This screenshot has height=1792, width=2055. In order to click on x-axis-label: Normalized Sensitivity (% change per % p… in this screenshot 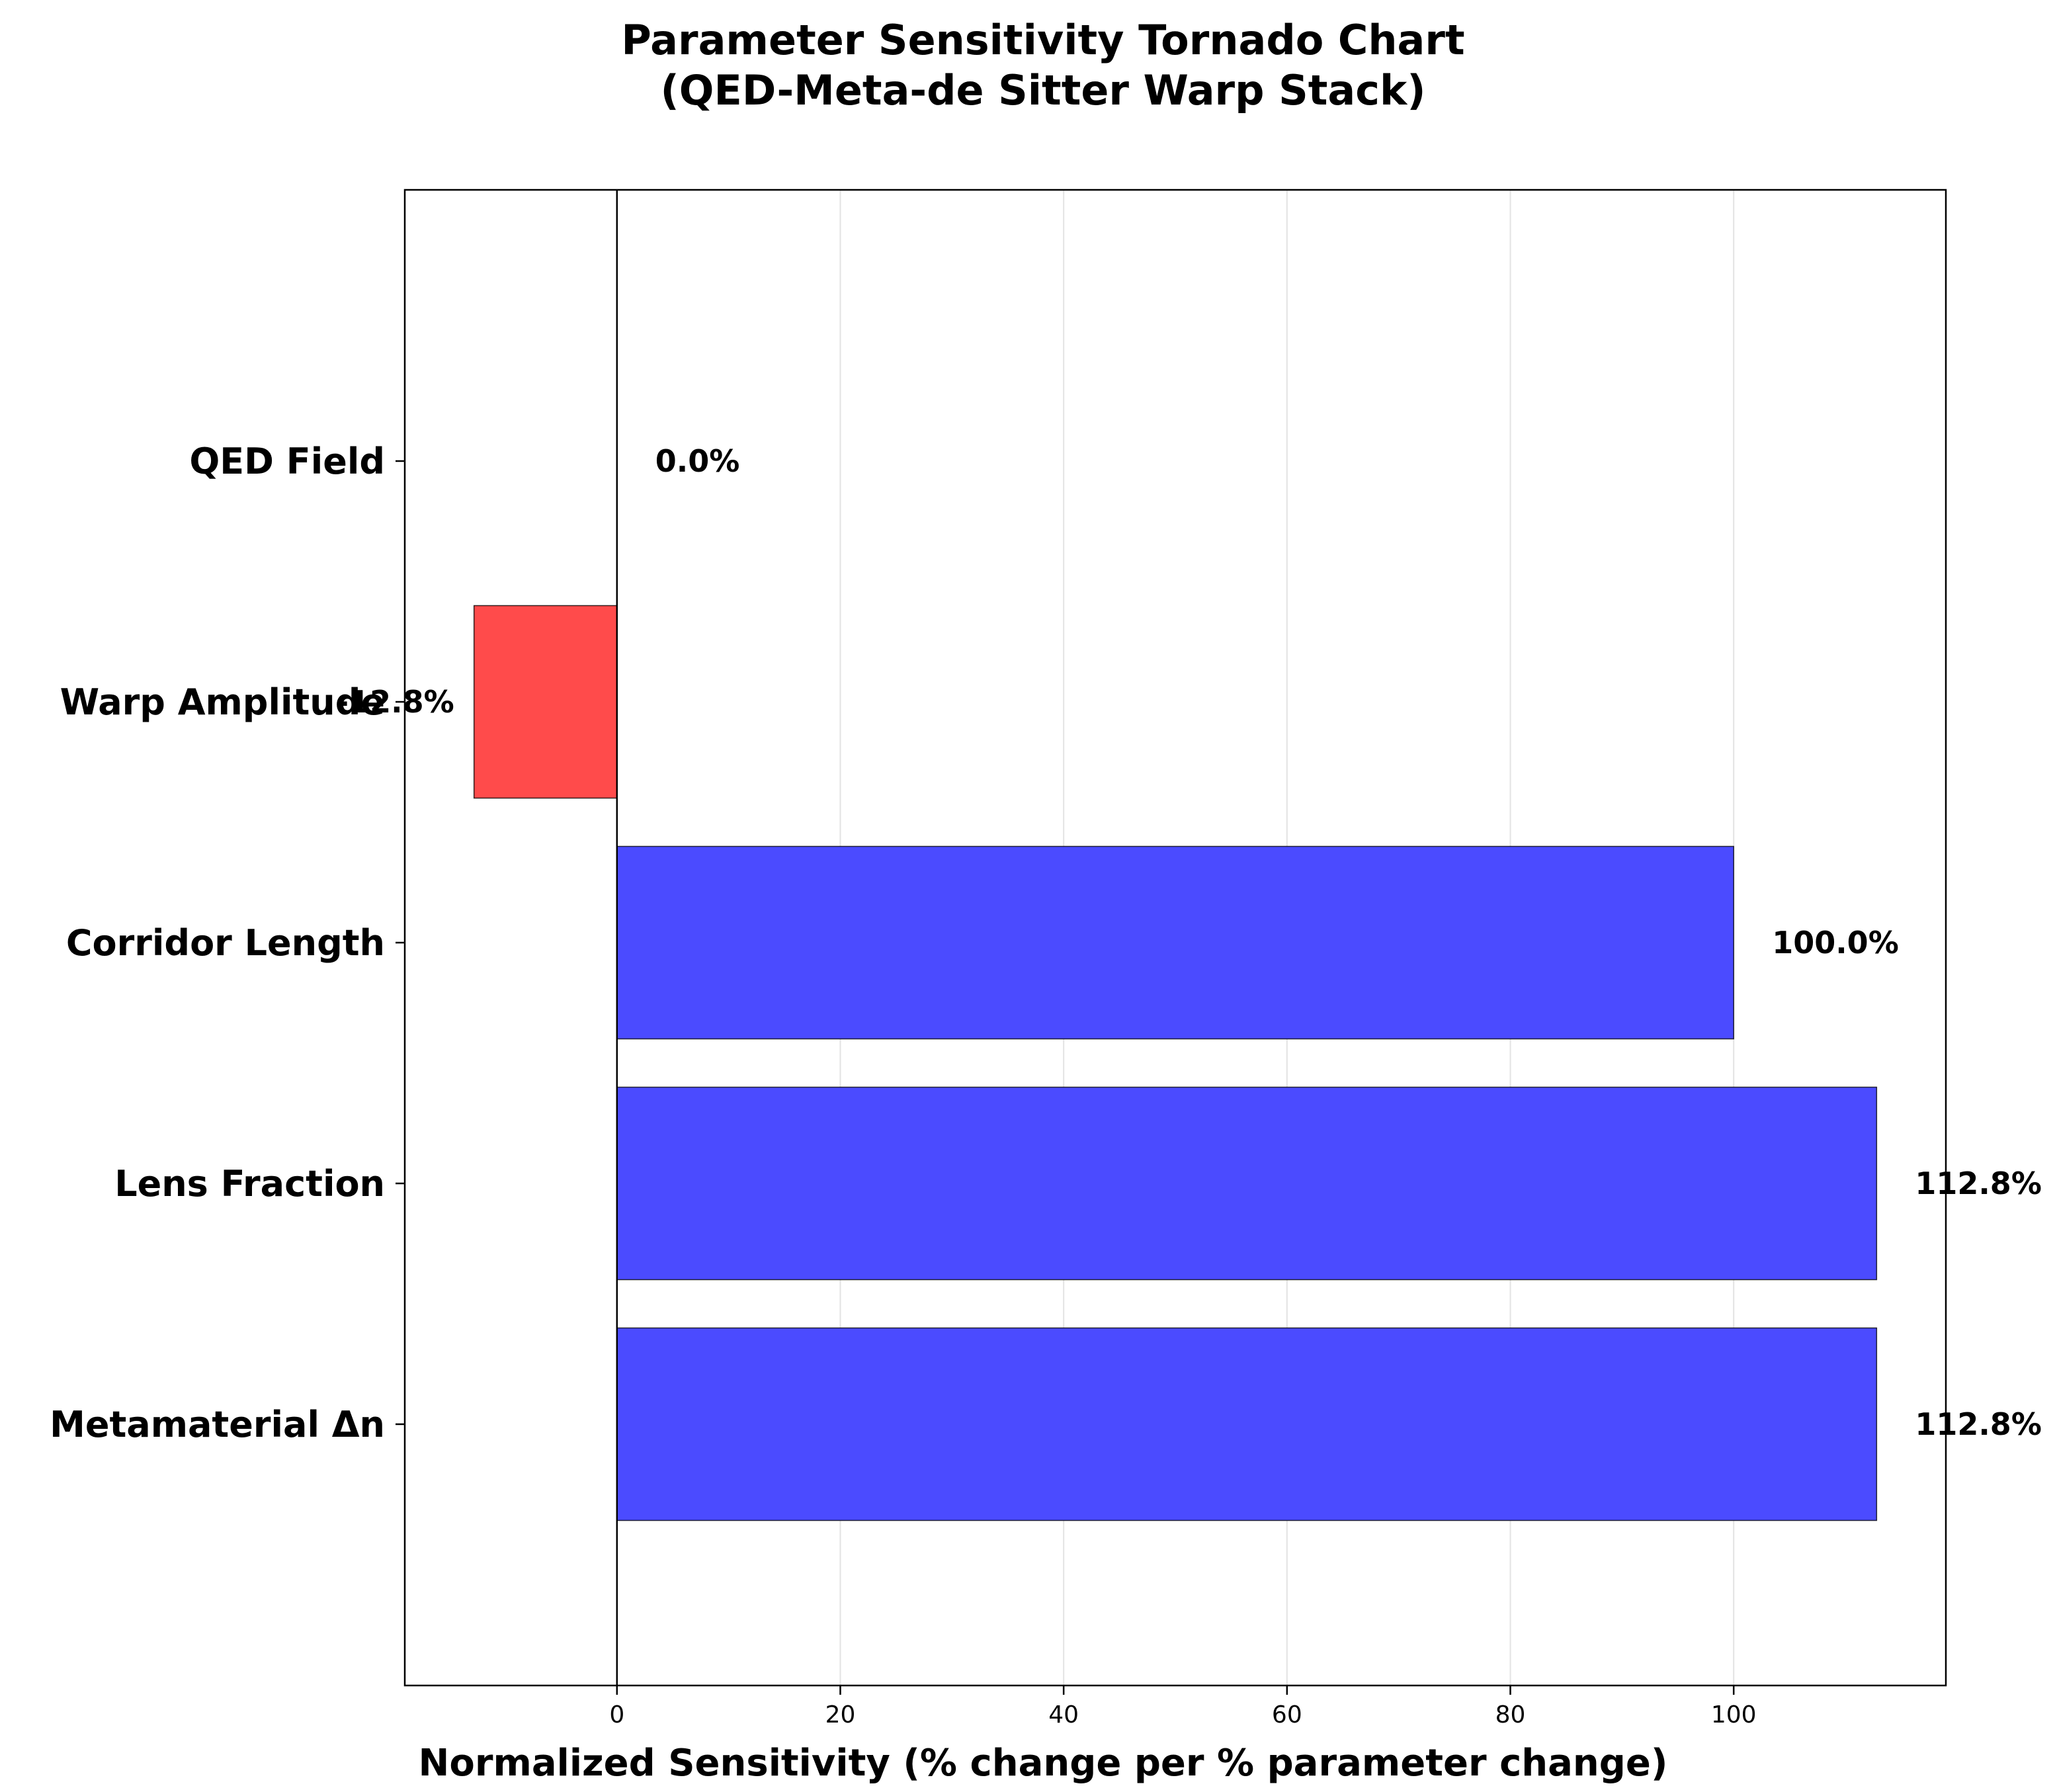, I will do `click(1043, 1763)`.